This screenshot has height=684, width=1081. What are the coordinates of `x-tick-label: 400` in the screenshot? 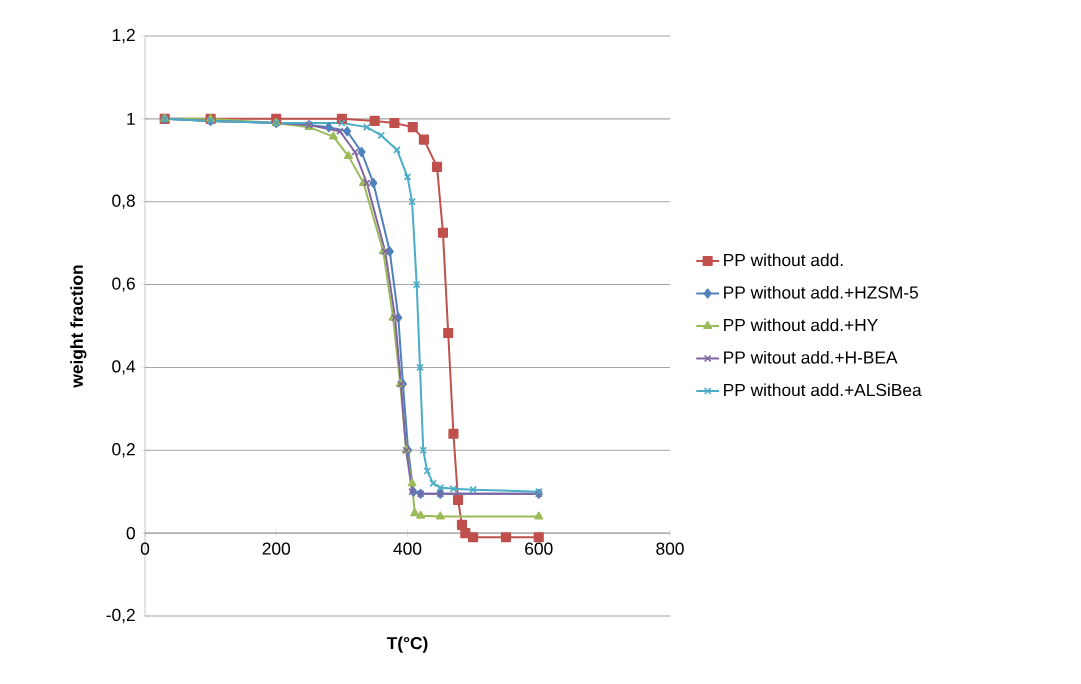 It's located at (407, 548).